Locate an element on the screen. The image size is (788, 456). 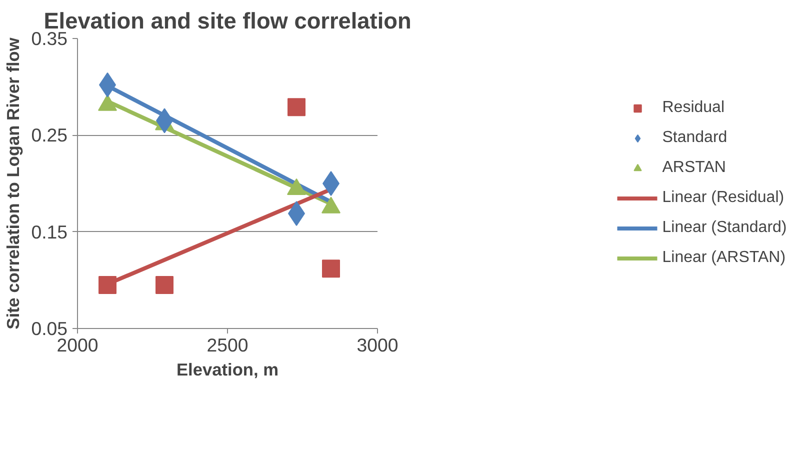
legend-label: Standard is located at coordinates (695, 138).